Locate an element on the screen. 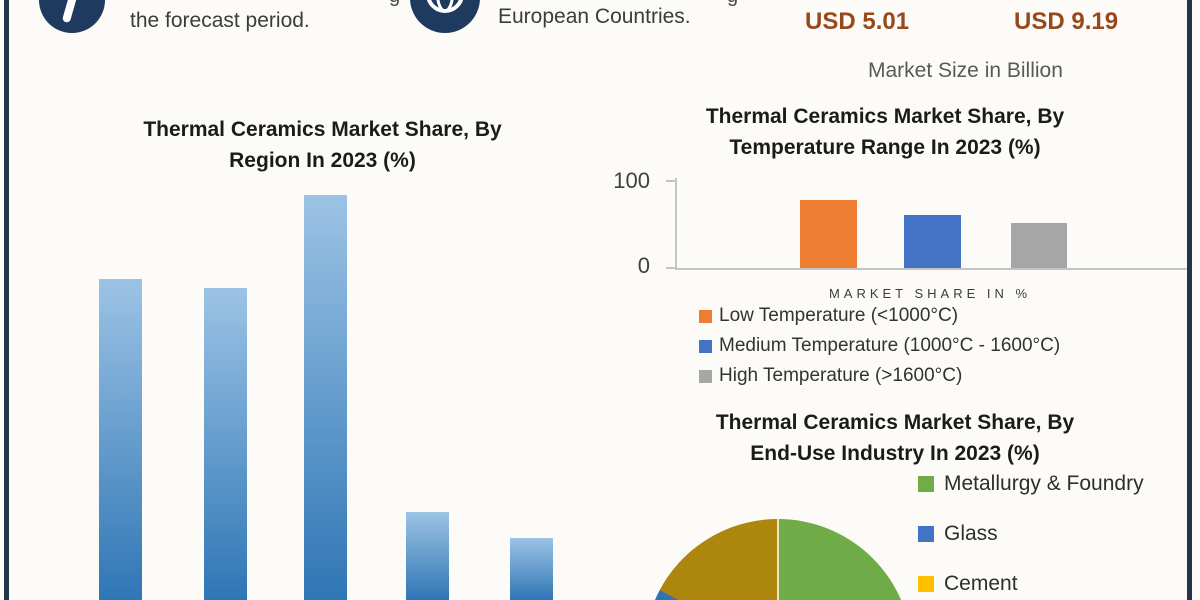 This screenshot has height=600, width=1200. enduse-chart-title-line1: Thermal Ceramics Market Share, By is located at coordinates (895, 422).